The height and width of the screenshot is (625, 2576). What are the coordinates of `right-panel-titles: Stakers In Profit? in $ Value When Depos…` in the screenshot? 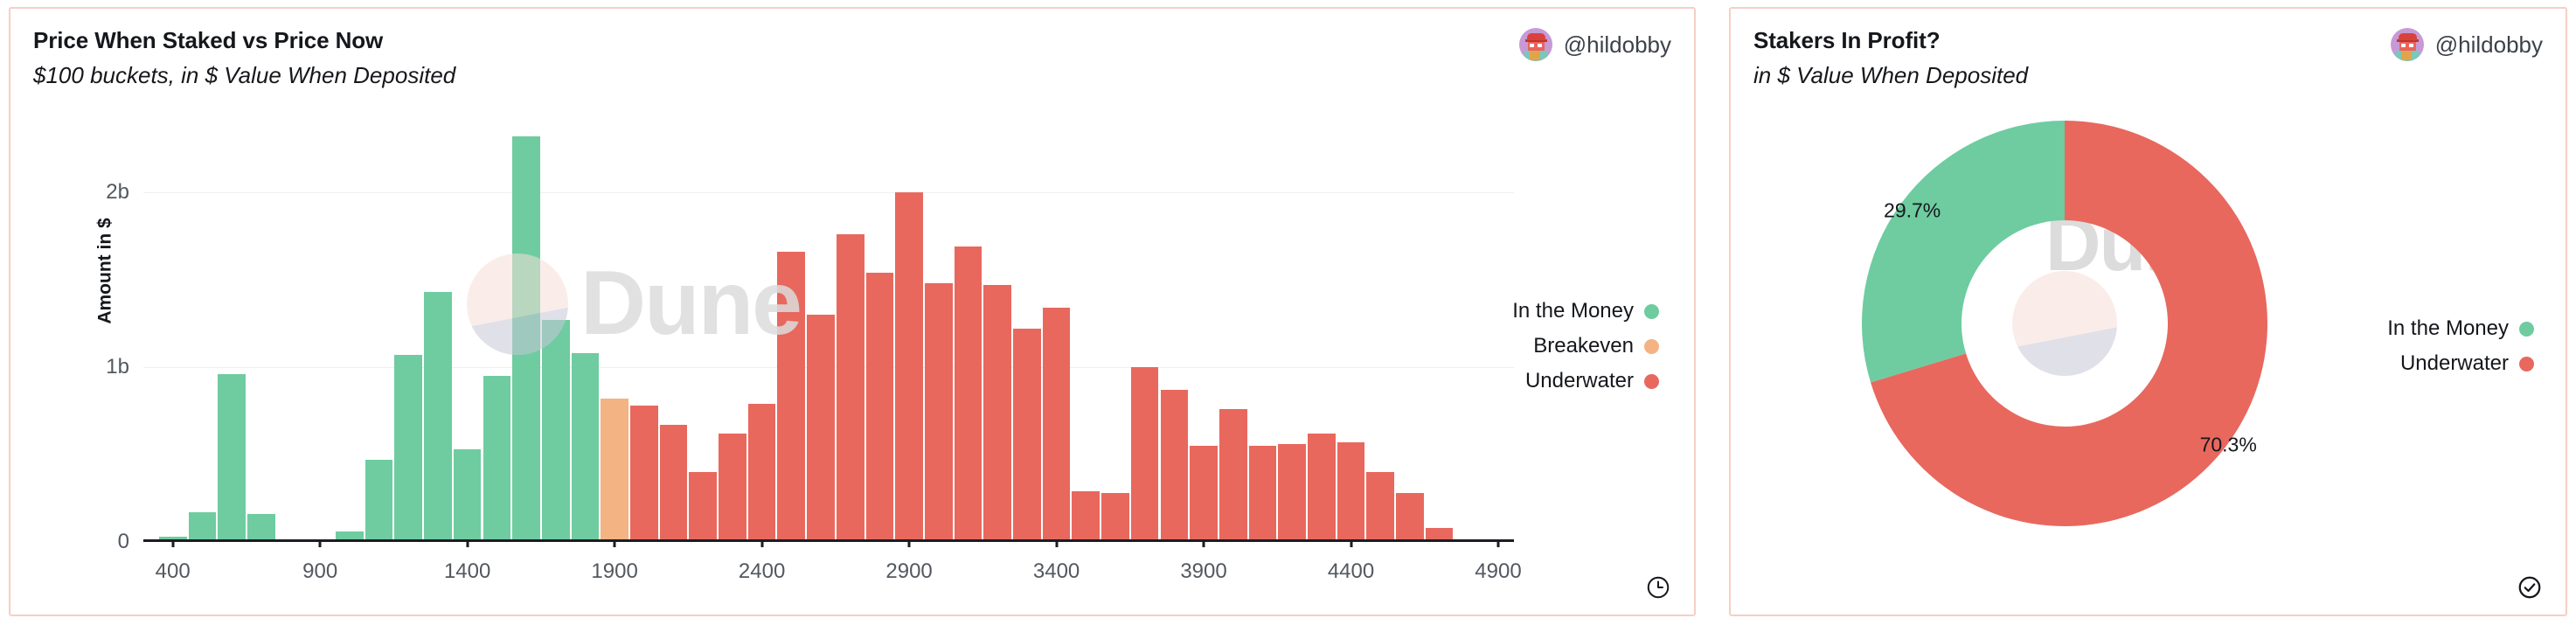 It's located at (1891, 58).